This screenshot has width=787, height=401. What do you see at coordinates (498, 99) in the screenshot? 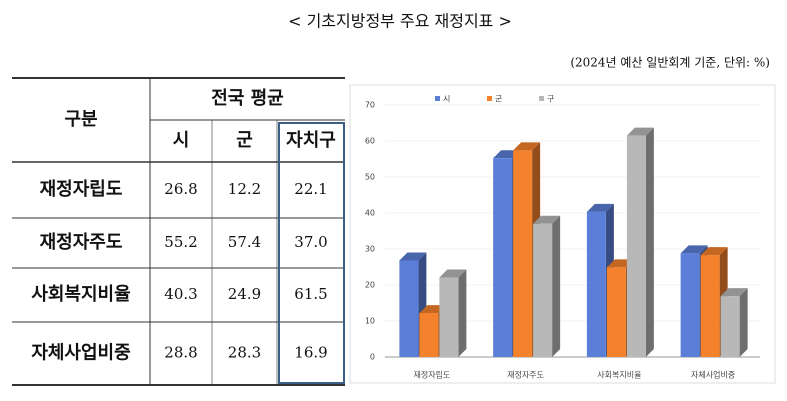
I see `legend-label: 군` at bounding box center [498, 99].